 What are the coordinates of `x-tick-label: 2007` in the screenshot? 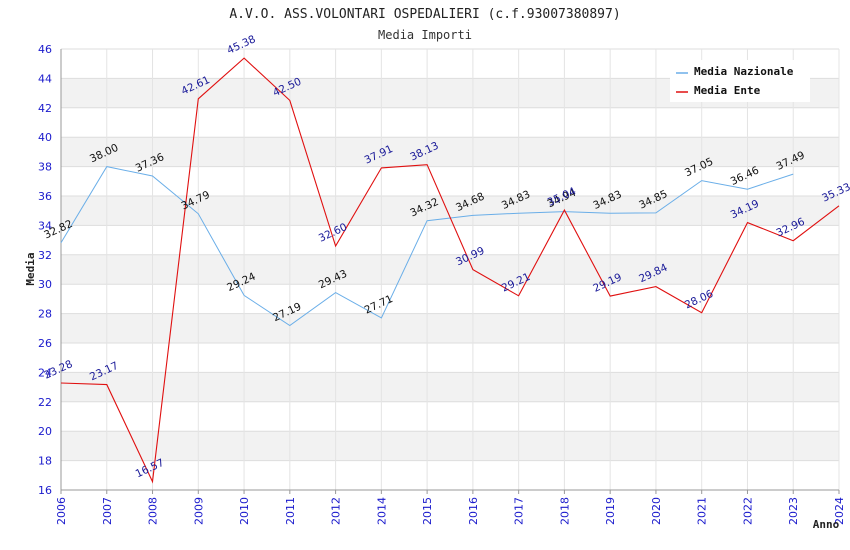 It's located at (107, 511).